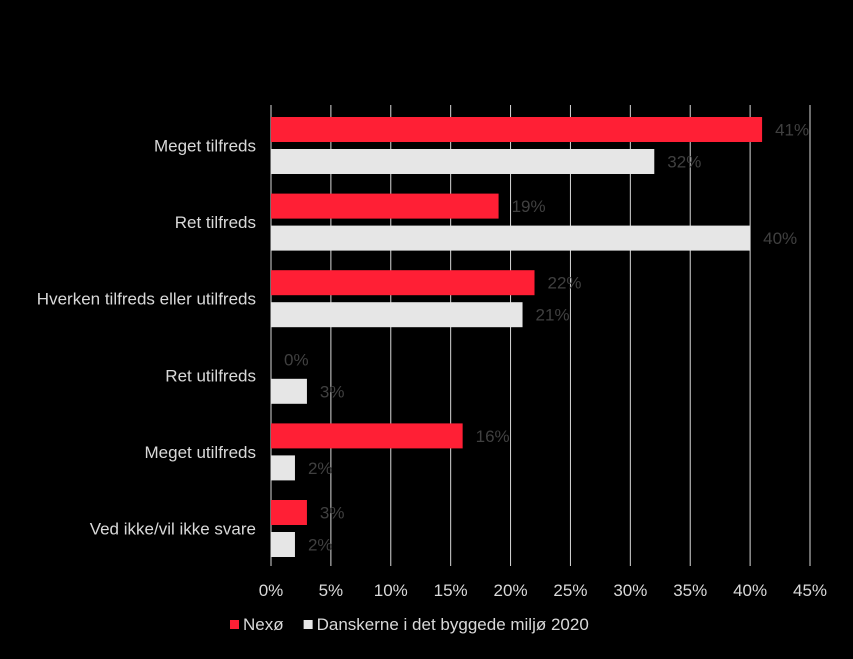  I want to click on x-tick-label: 10%, so click(391, 590).